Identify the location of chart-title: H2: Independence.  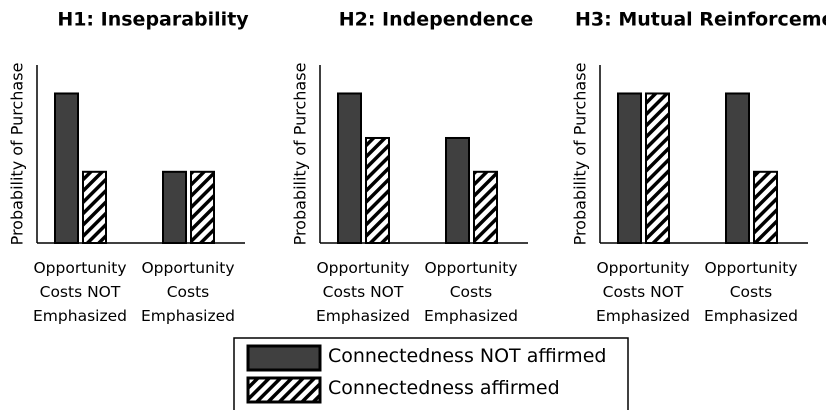
(436, 20).